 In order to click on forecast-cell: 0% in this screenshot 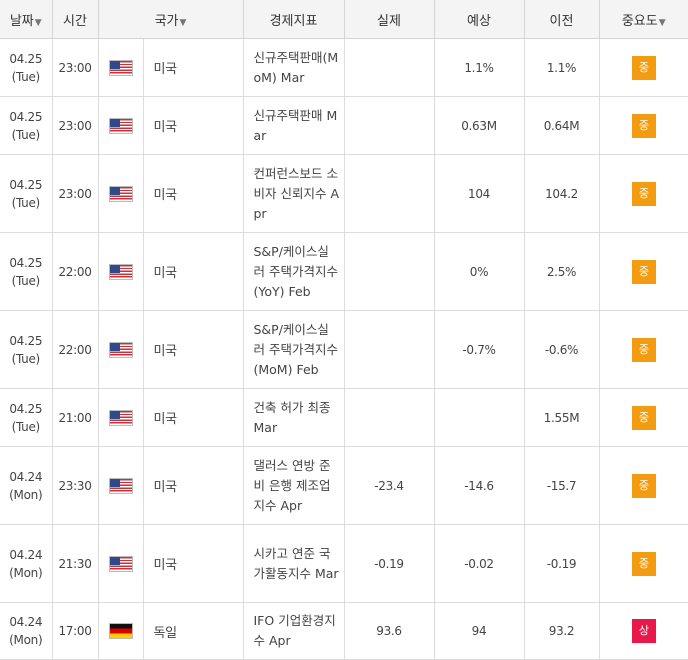, I will do `click(479, 271)`.